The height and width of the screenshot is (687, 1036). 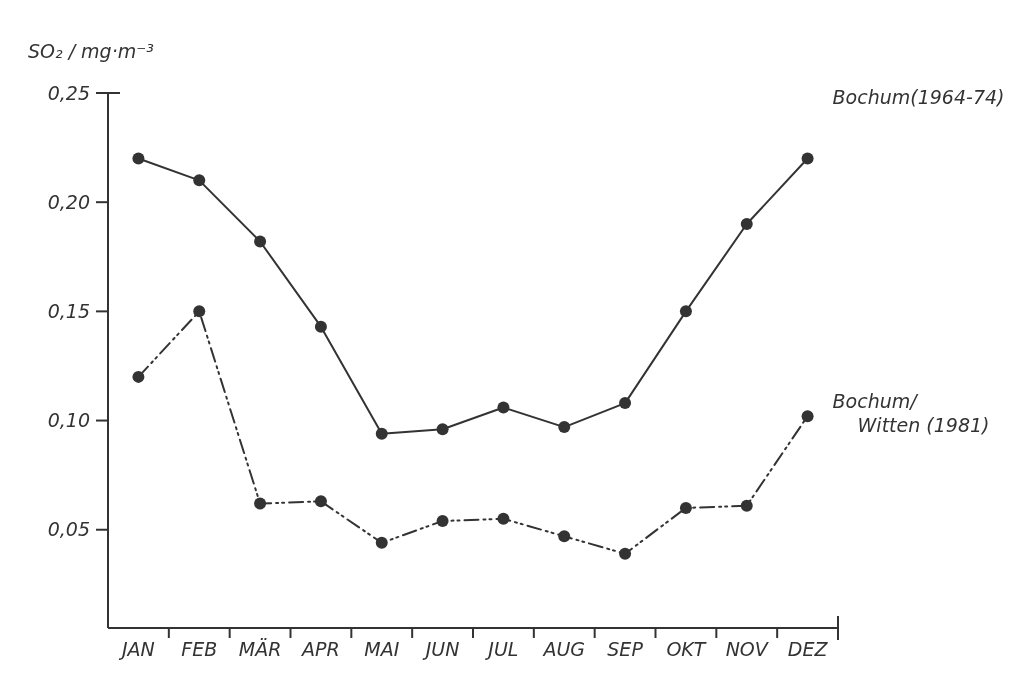 I want to click on x-tick-label: FEB, so click(x=199, y=649).